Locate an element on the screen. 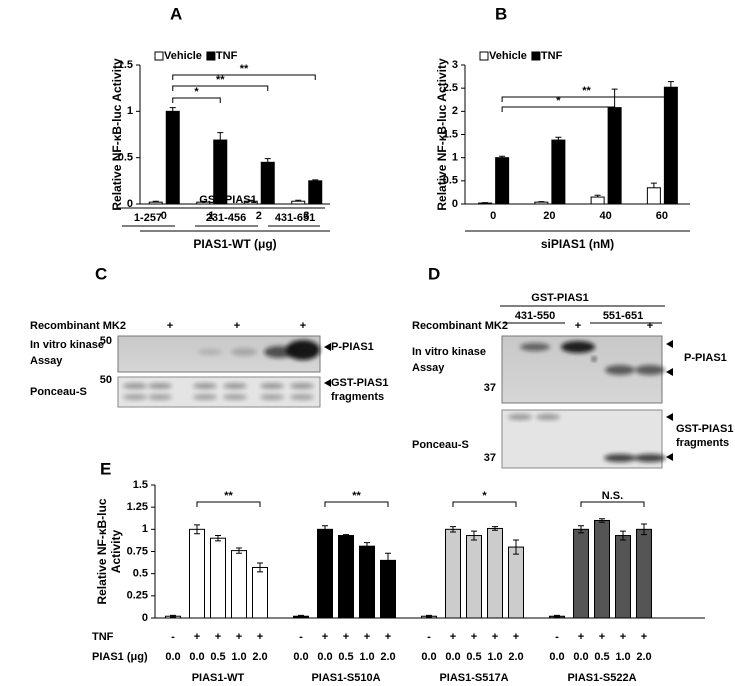 The height and width of the screenshot is (686, 735). panel-letter: C is located at coordinates (101, 273).